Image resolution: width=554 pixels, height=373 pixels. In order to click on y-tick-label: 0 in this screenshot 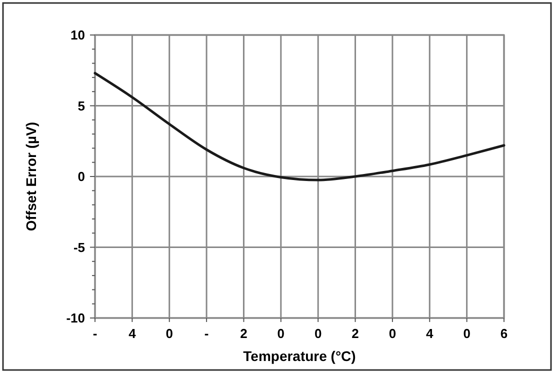, I will do `click(81, 176)`.